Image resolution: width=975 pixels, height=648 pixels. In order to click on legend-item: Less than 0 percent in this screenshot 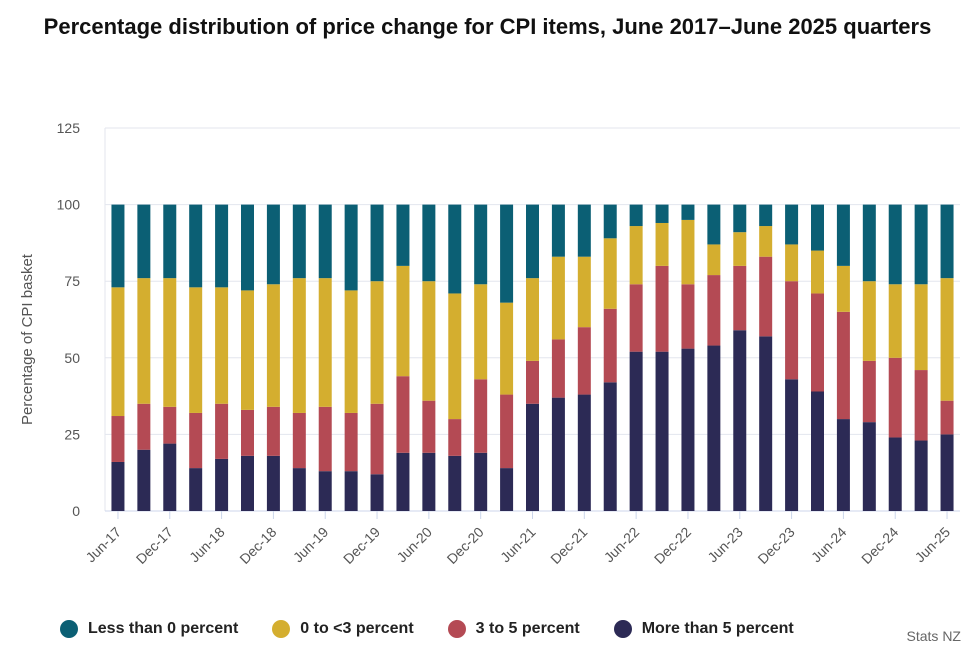, I will do `click(149, 629)`.